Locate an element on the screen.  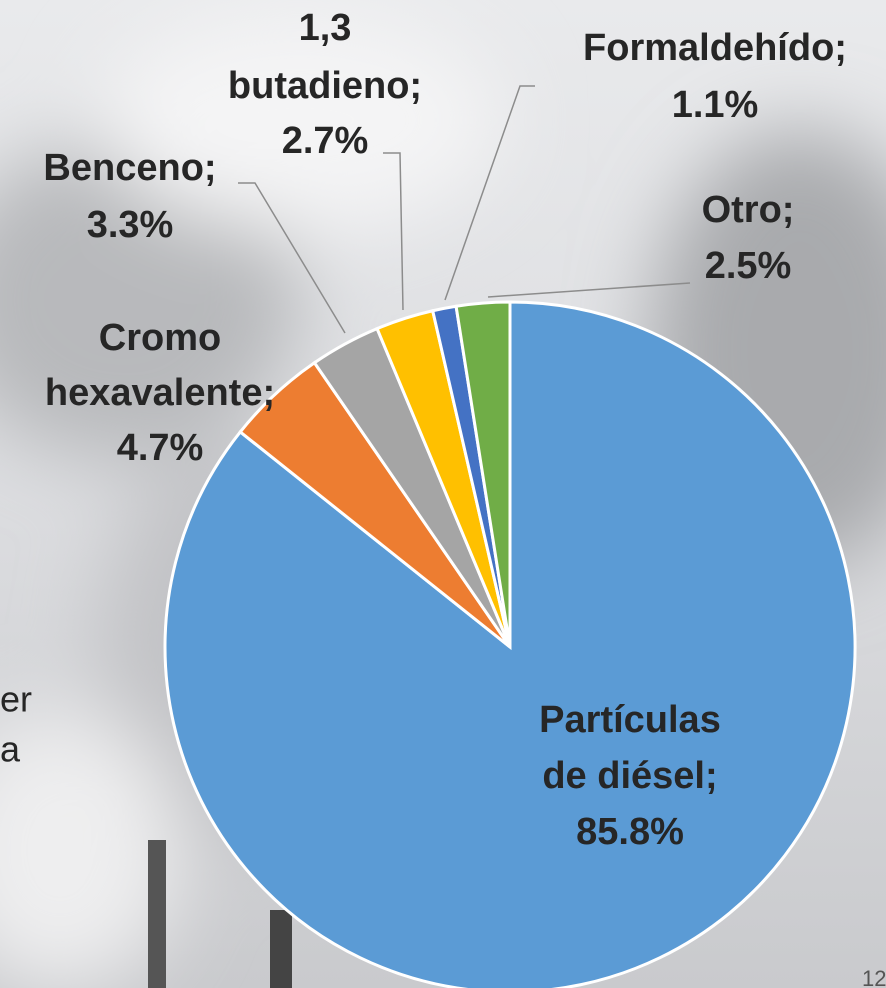
data-label-category: Otro; is located at coordinates (748, 210).